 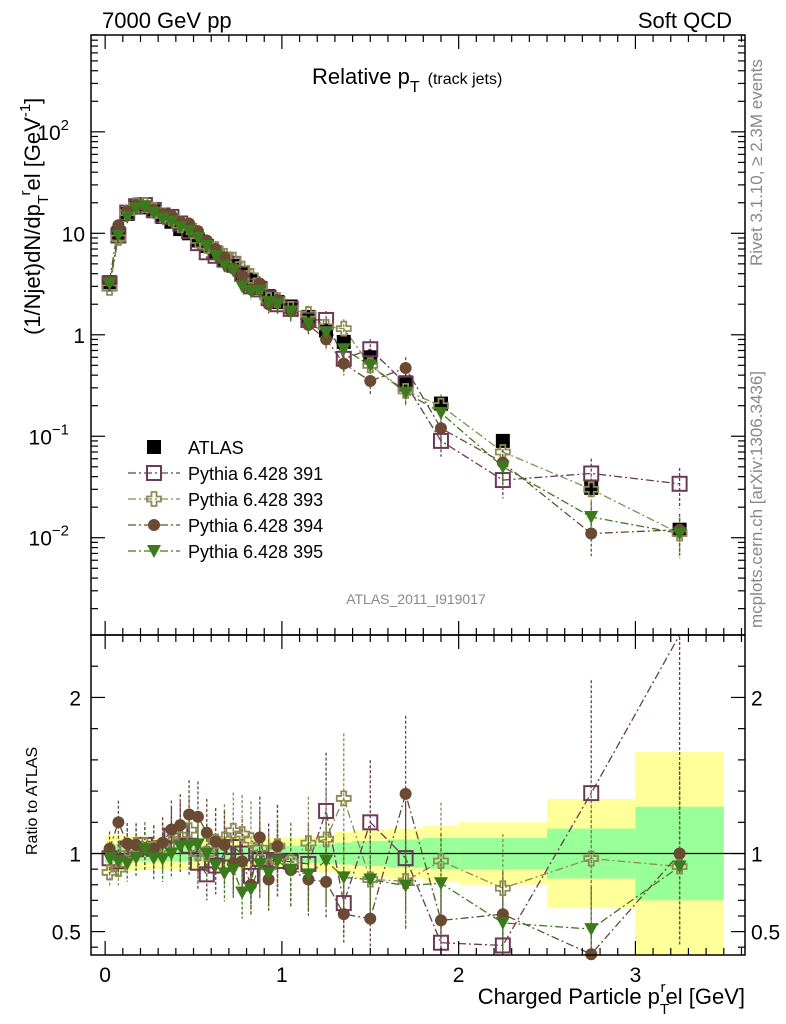 What do you see at coordinates (459, 975) in the screenshot?
I see `x-tick-label: 2` at bounding box center [459, 975].